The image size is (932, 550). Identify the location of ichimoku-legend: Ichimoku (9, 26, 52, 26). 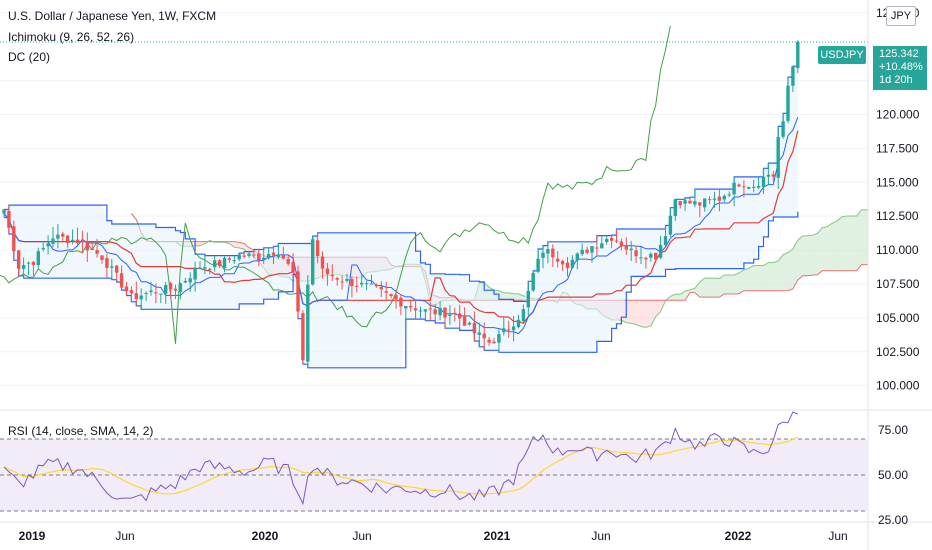
(71, 37).